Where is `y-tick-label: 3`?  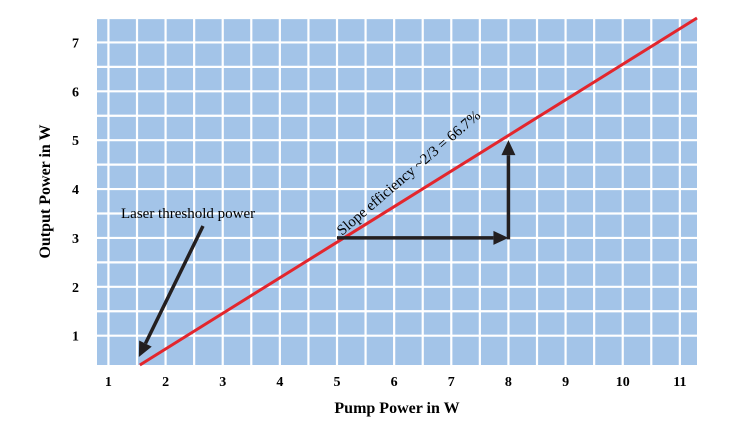 y-tick-label: 3 is located at coordinates (75, 239).